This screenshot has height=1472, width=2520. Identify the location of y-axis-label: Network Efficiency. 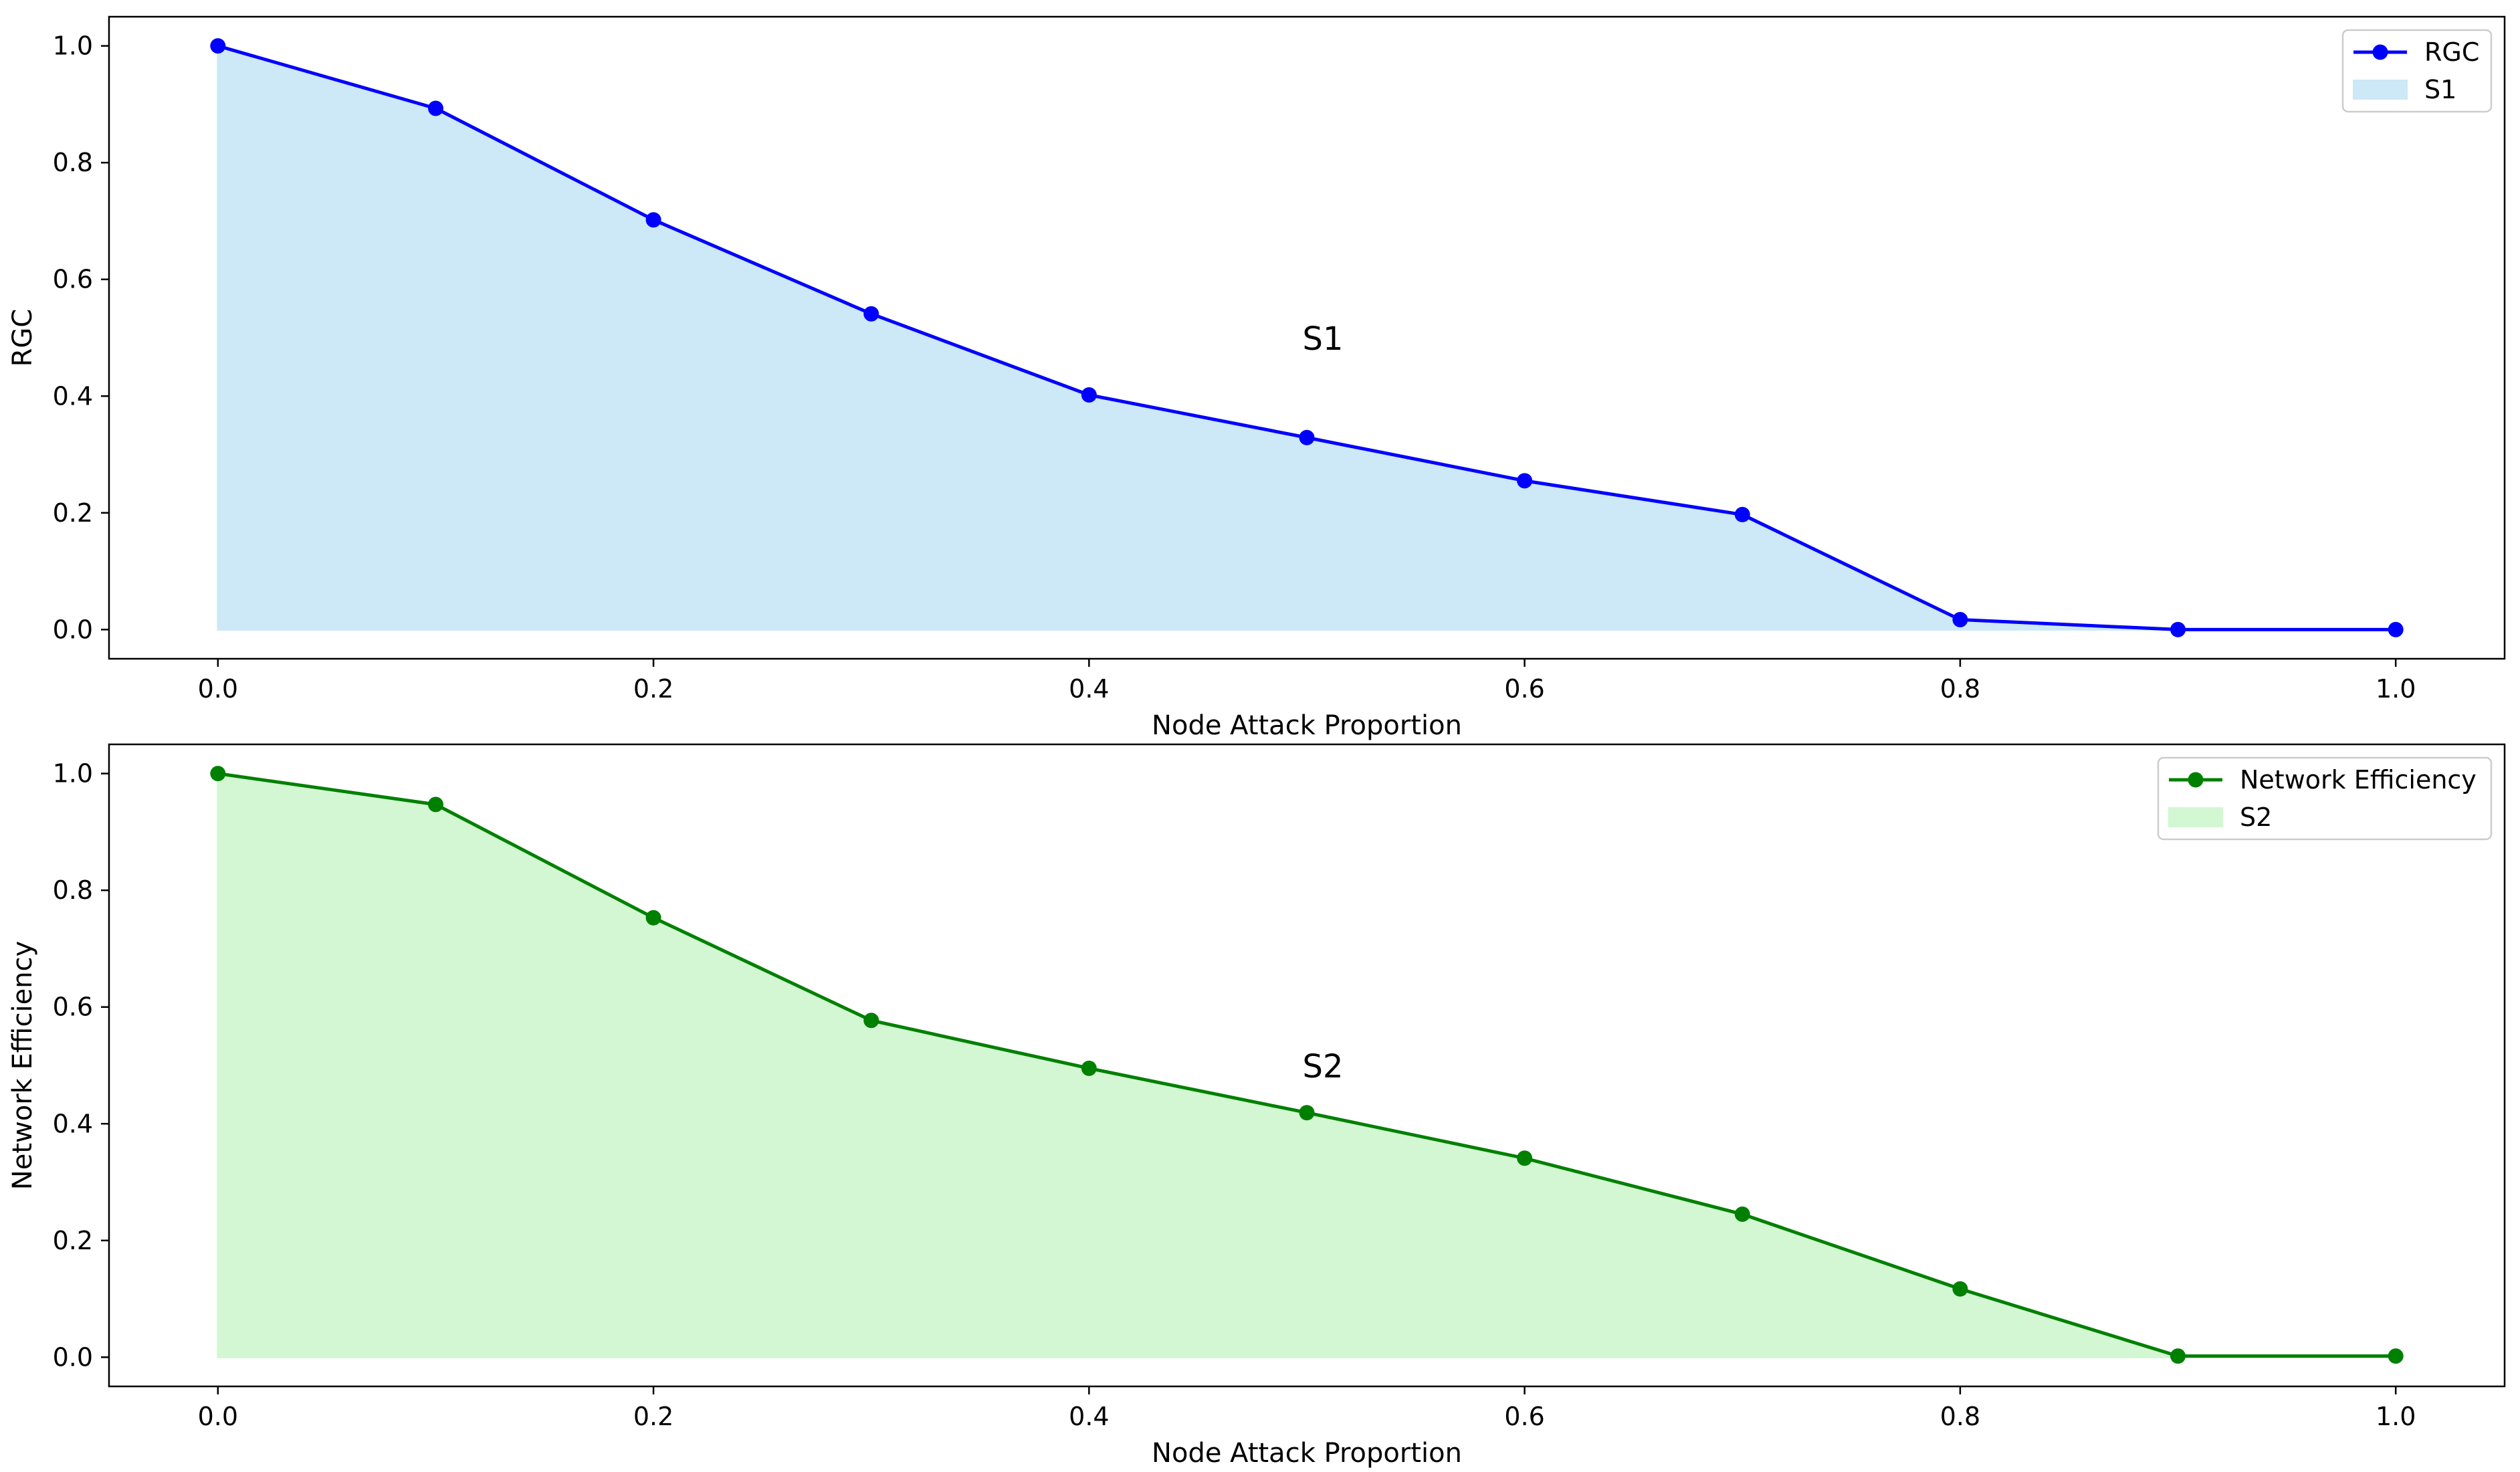
(22, 1065).